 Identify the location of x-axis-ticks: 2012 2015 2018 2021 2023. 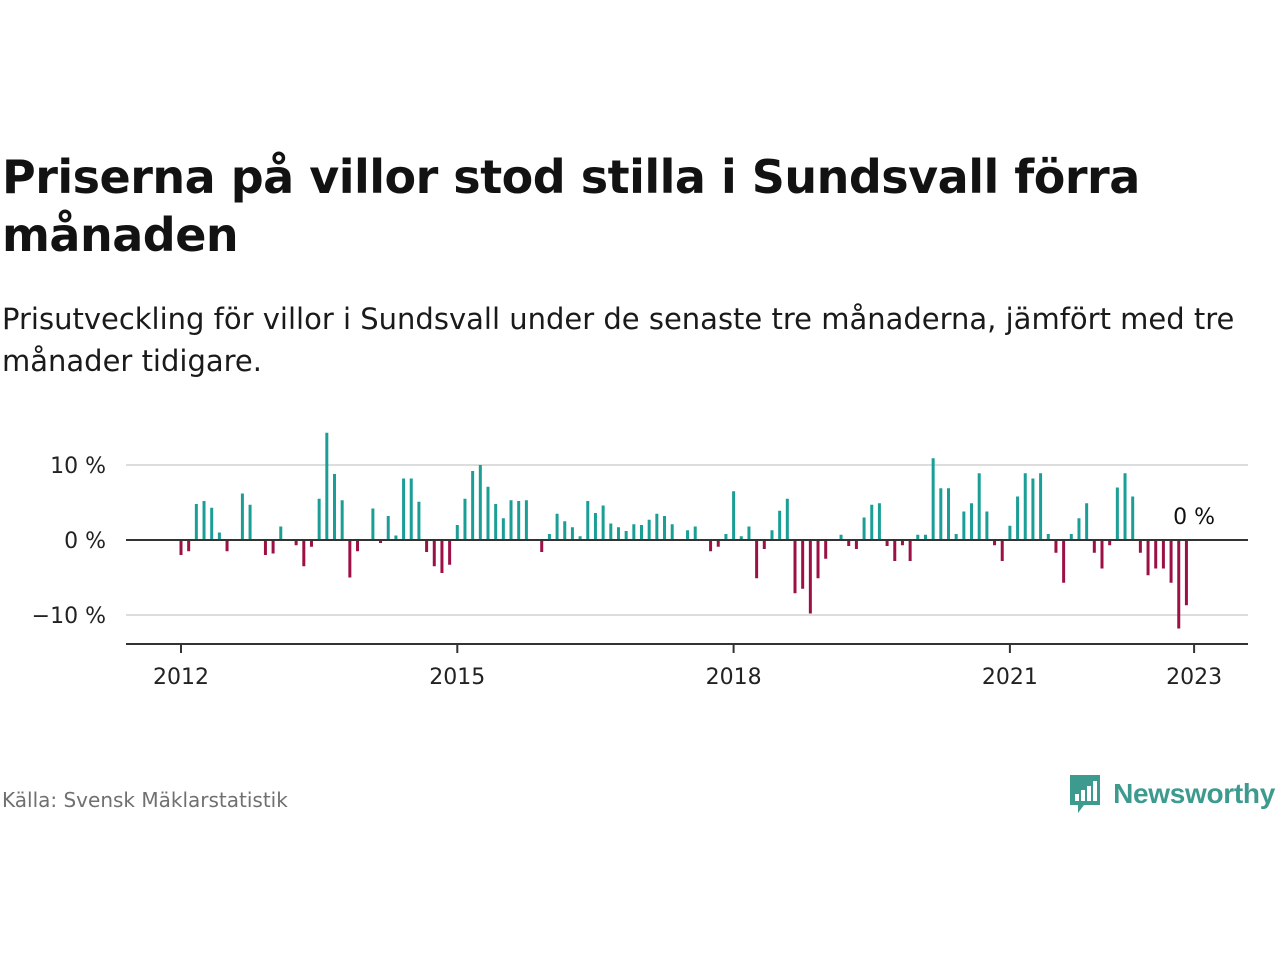
(687, 667).